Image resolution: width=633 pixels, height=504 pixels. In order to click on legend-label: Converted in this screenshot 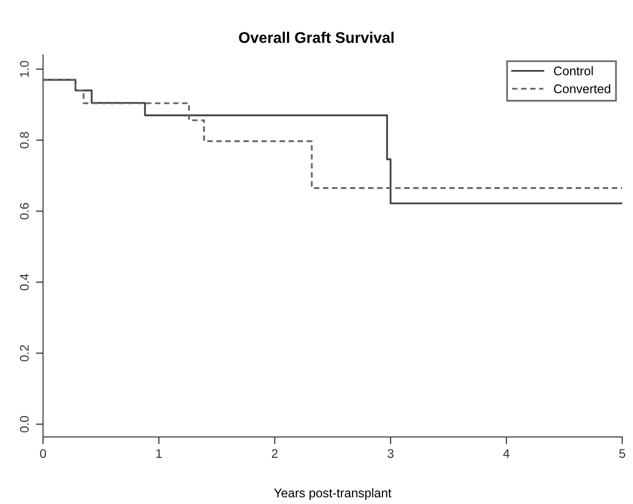, I will do `click(582, 89)`.